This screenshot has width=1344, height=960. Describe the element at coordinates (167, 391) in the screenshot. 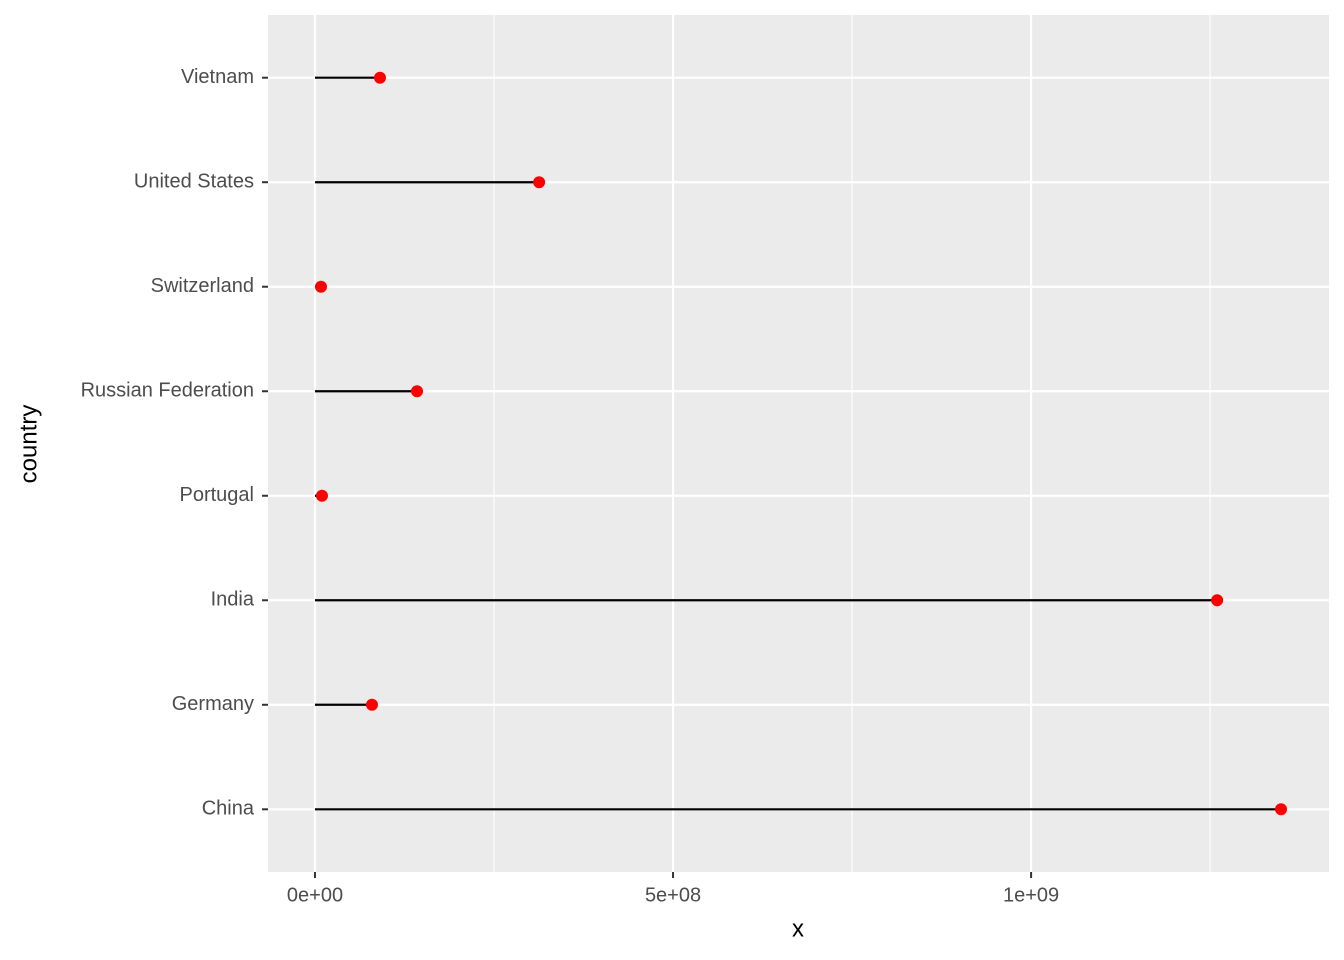

I see `y-tick-label: Russian Federation` at that location.